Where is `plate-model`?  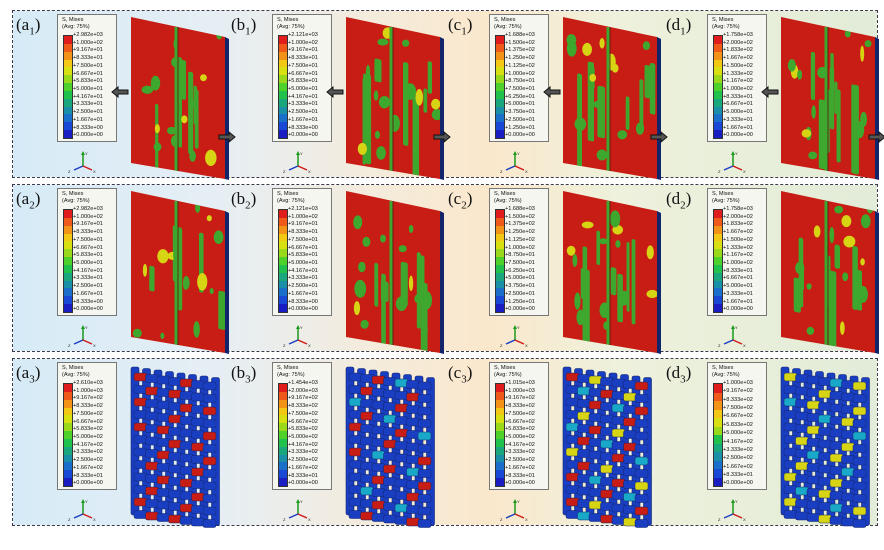
plate-model is located at coordinates (830, 98).